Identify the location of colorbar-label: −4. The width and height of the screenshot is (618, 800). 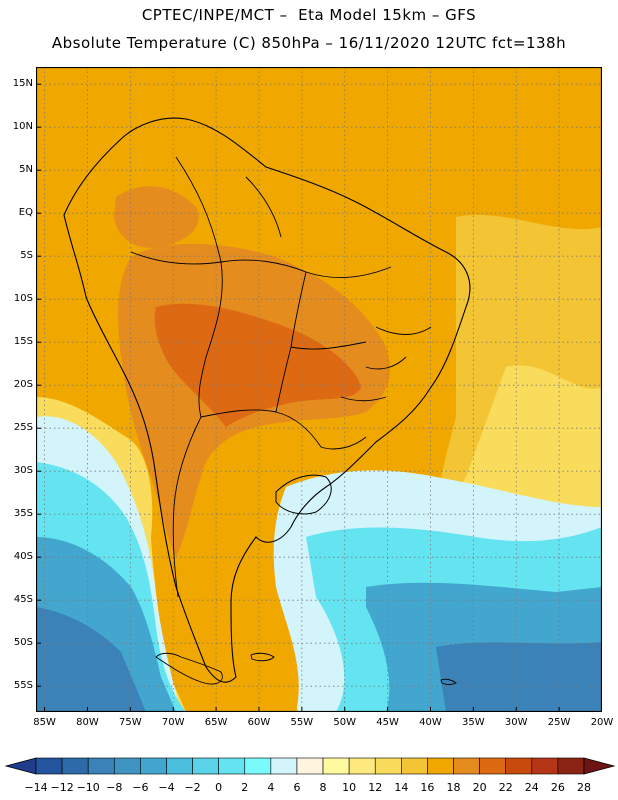
(166, 787).